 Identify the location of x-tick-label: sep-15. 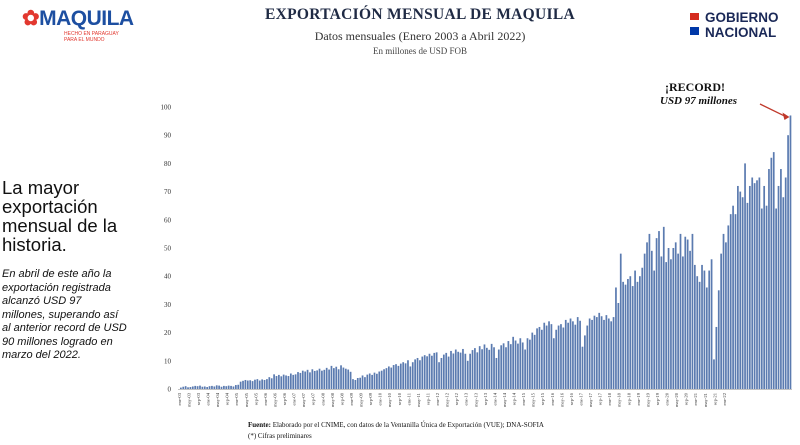
(542, 398).